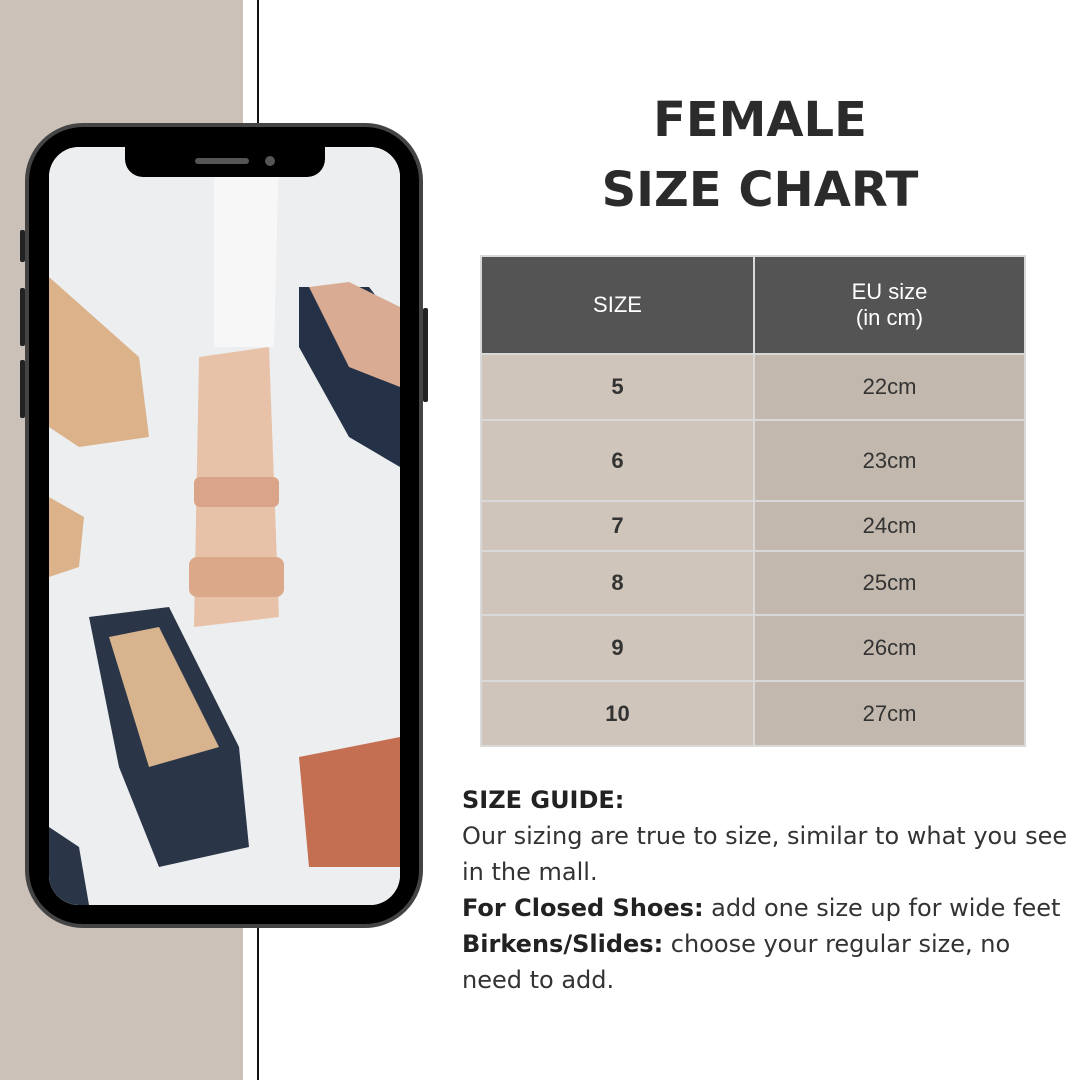 This screenshot has height=1080, width=1080. Describe the element at coordinates (889, 305) in the screenshot. I see `header-eu: EU size (in cm)` at that location.